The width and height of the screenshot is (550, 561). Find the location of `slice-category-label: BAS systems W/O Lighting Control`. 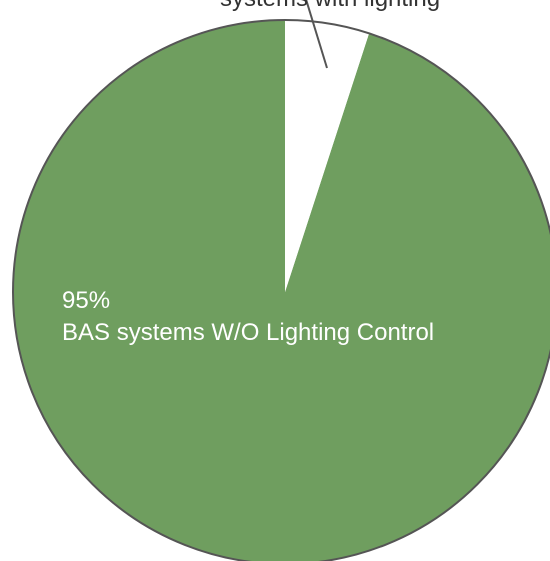

slice-category-label: BAS systems W/O Lighting Control is located at coordinates (248, 332).